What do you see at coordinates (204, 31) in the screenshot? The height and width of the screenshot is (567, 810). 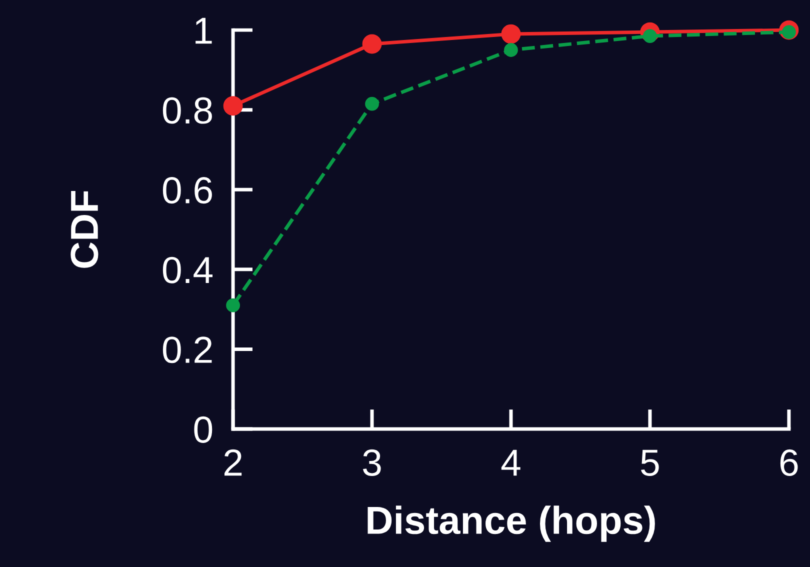 I see `y-tick-label: 1` at bounding box center [204, 31].